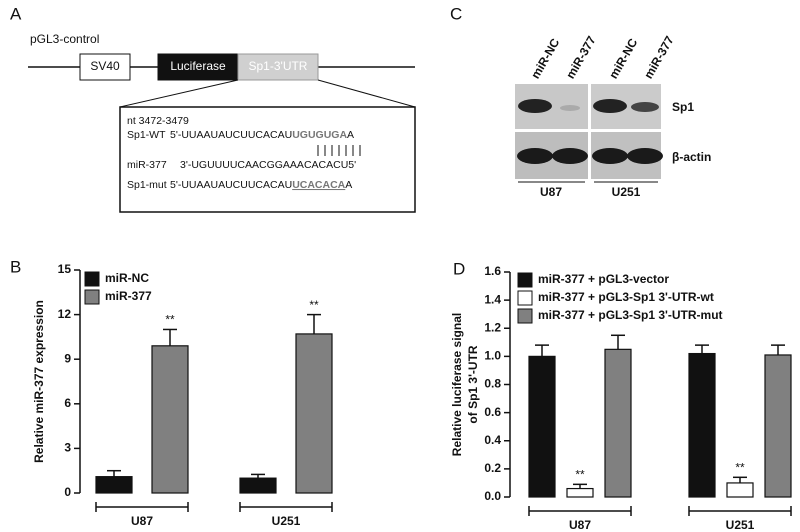  I want to click on blot, so click(589, 131).